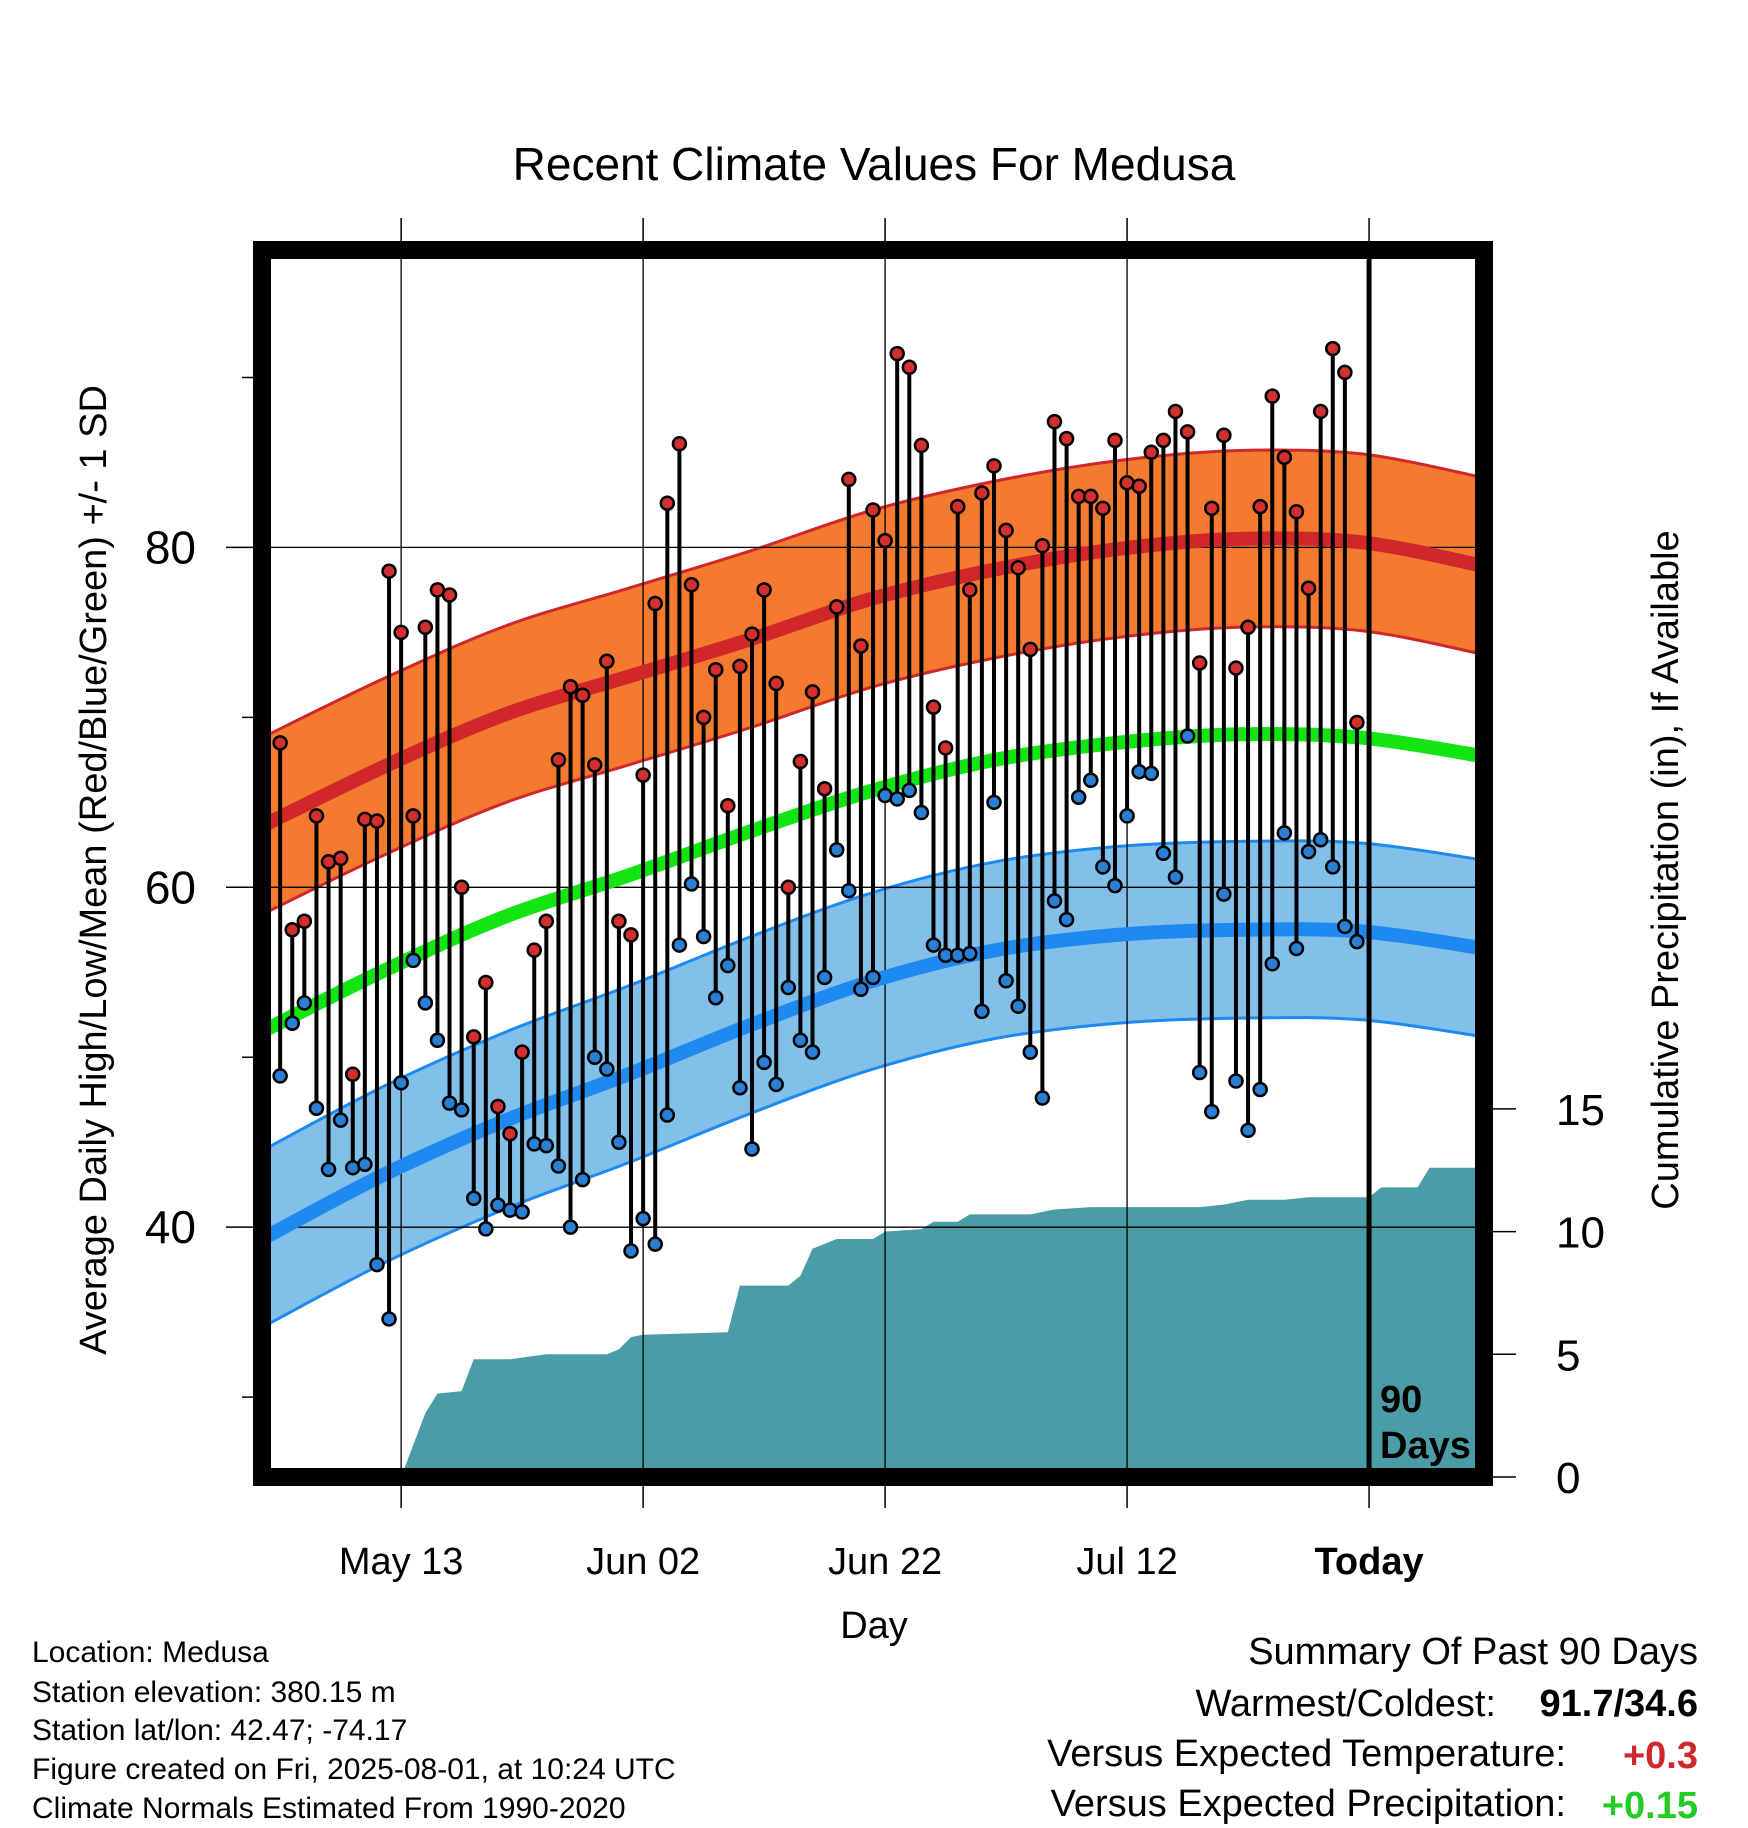  I want to click on x-tick-label: Today, so click(1369, 1562).